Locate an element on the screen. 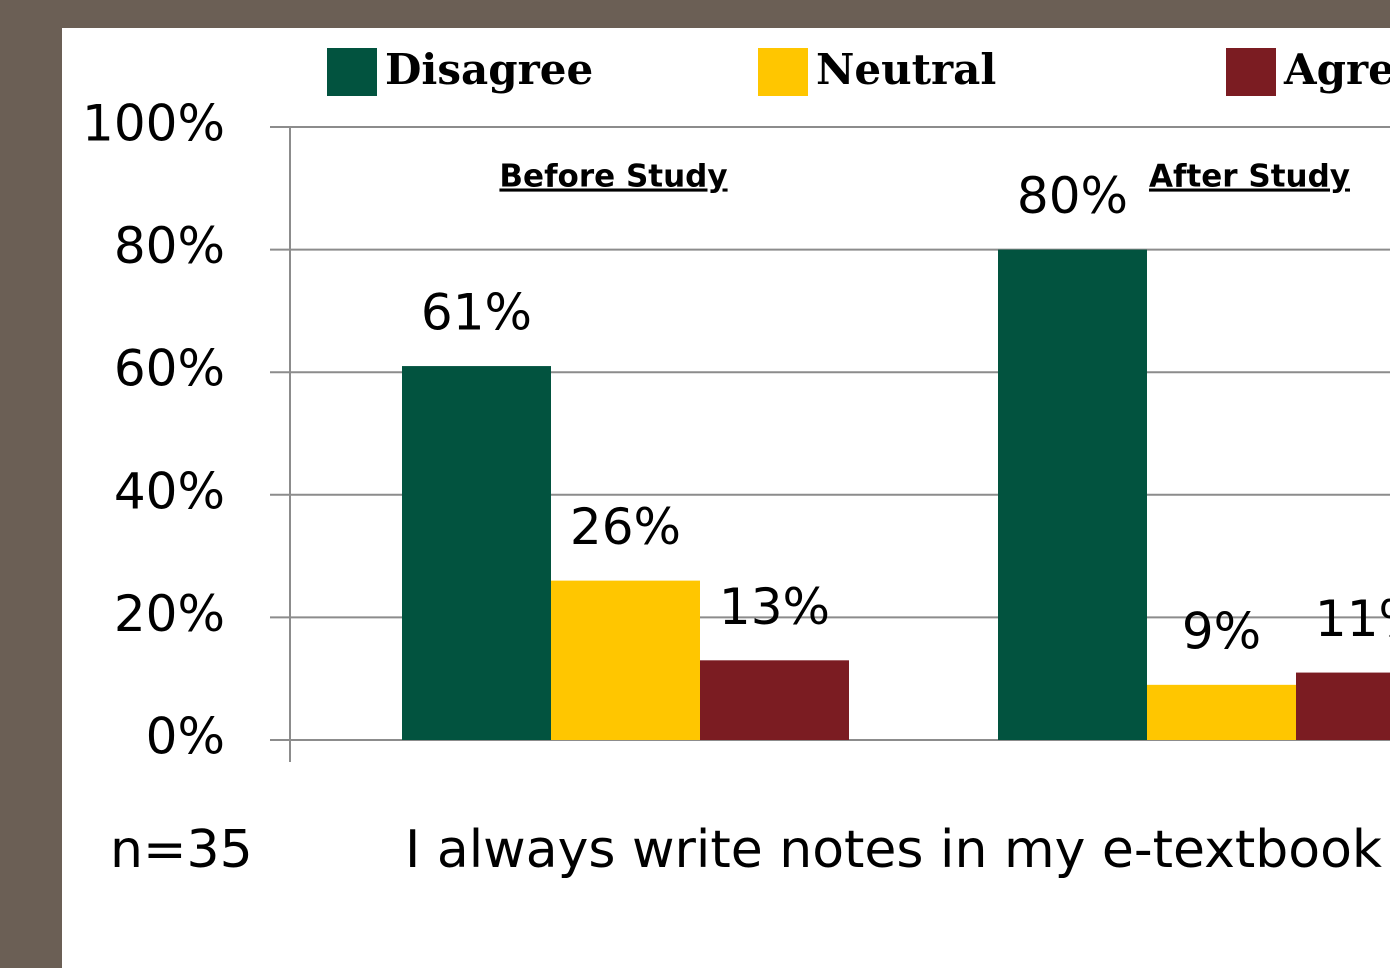  data-label: 11% is located at coordinates (1352, 619).